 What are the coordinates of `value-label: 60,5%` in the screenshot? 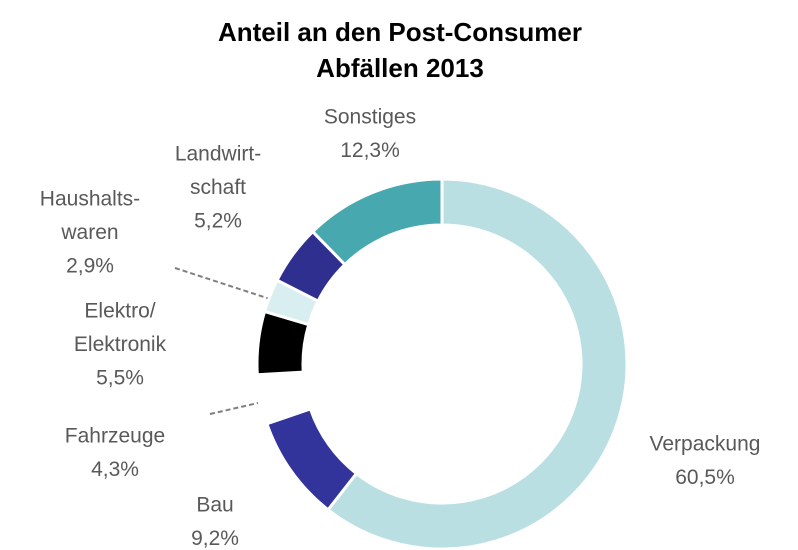 It's located at (705, 477).